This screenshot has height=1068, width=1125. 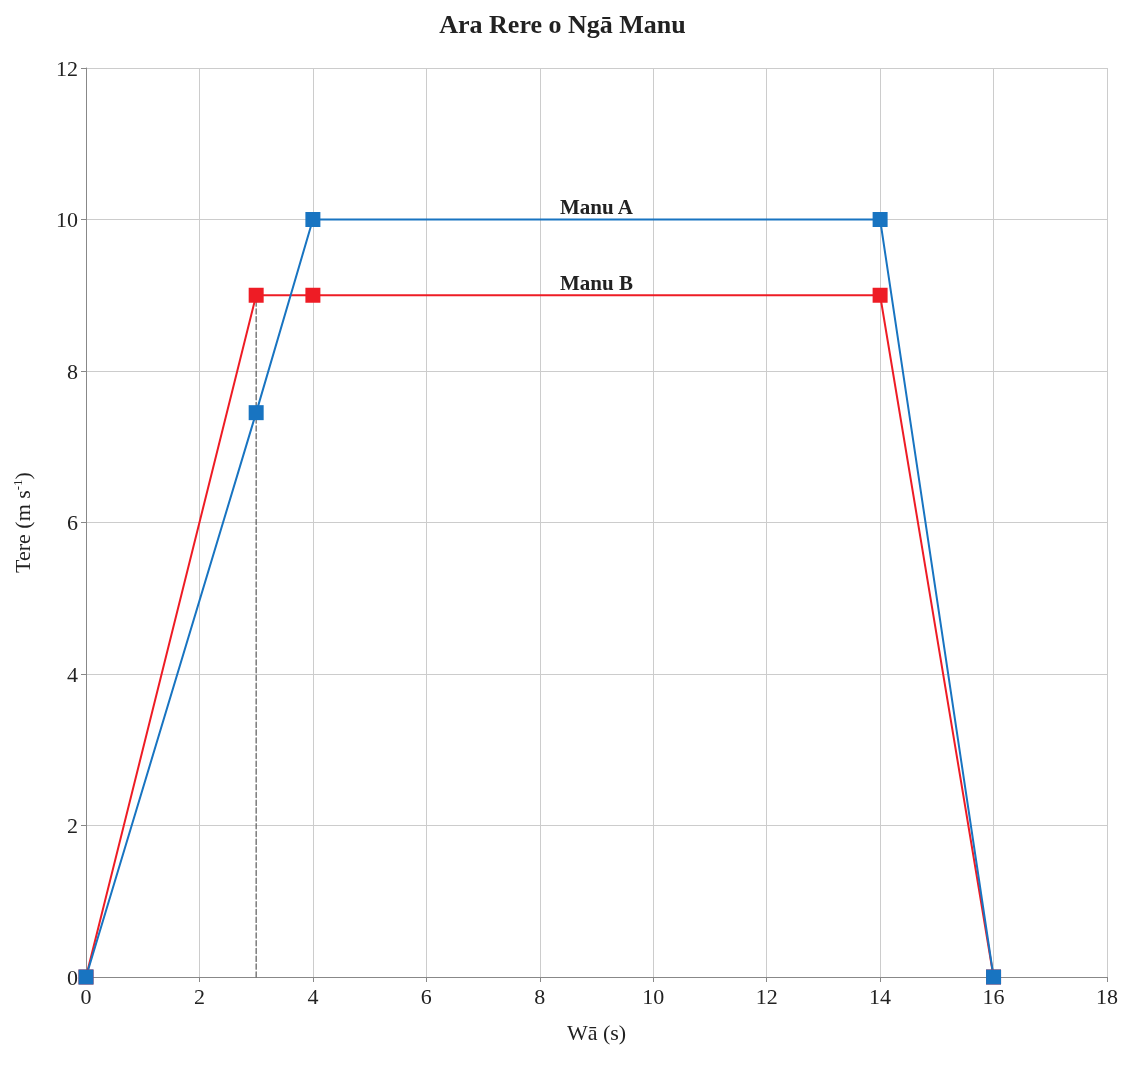 What do you see at coordinates (22, 522) in the screenshot?
I see `y-axis-title: Tere (m s-1)` at bounding box center [22, 522].